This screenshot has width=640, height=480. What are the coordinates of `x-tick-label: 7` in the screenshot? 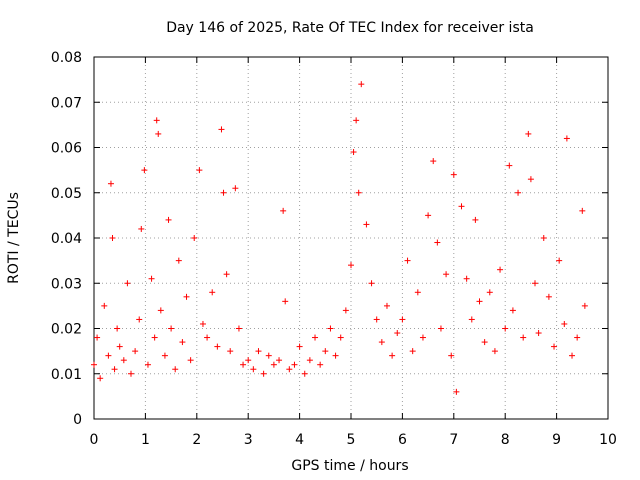 It's located at (453, 440).